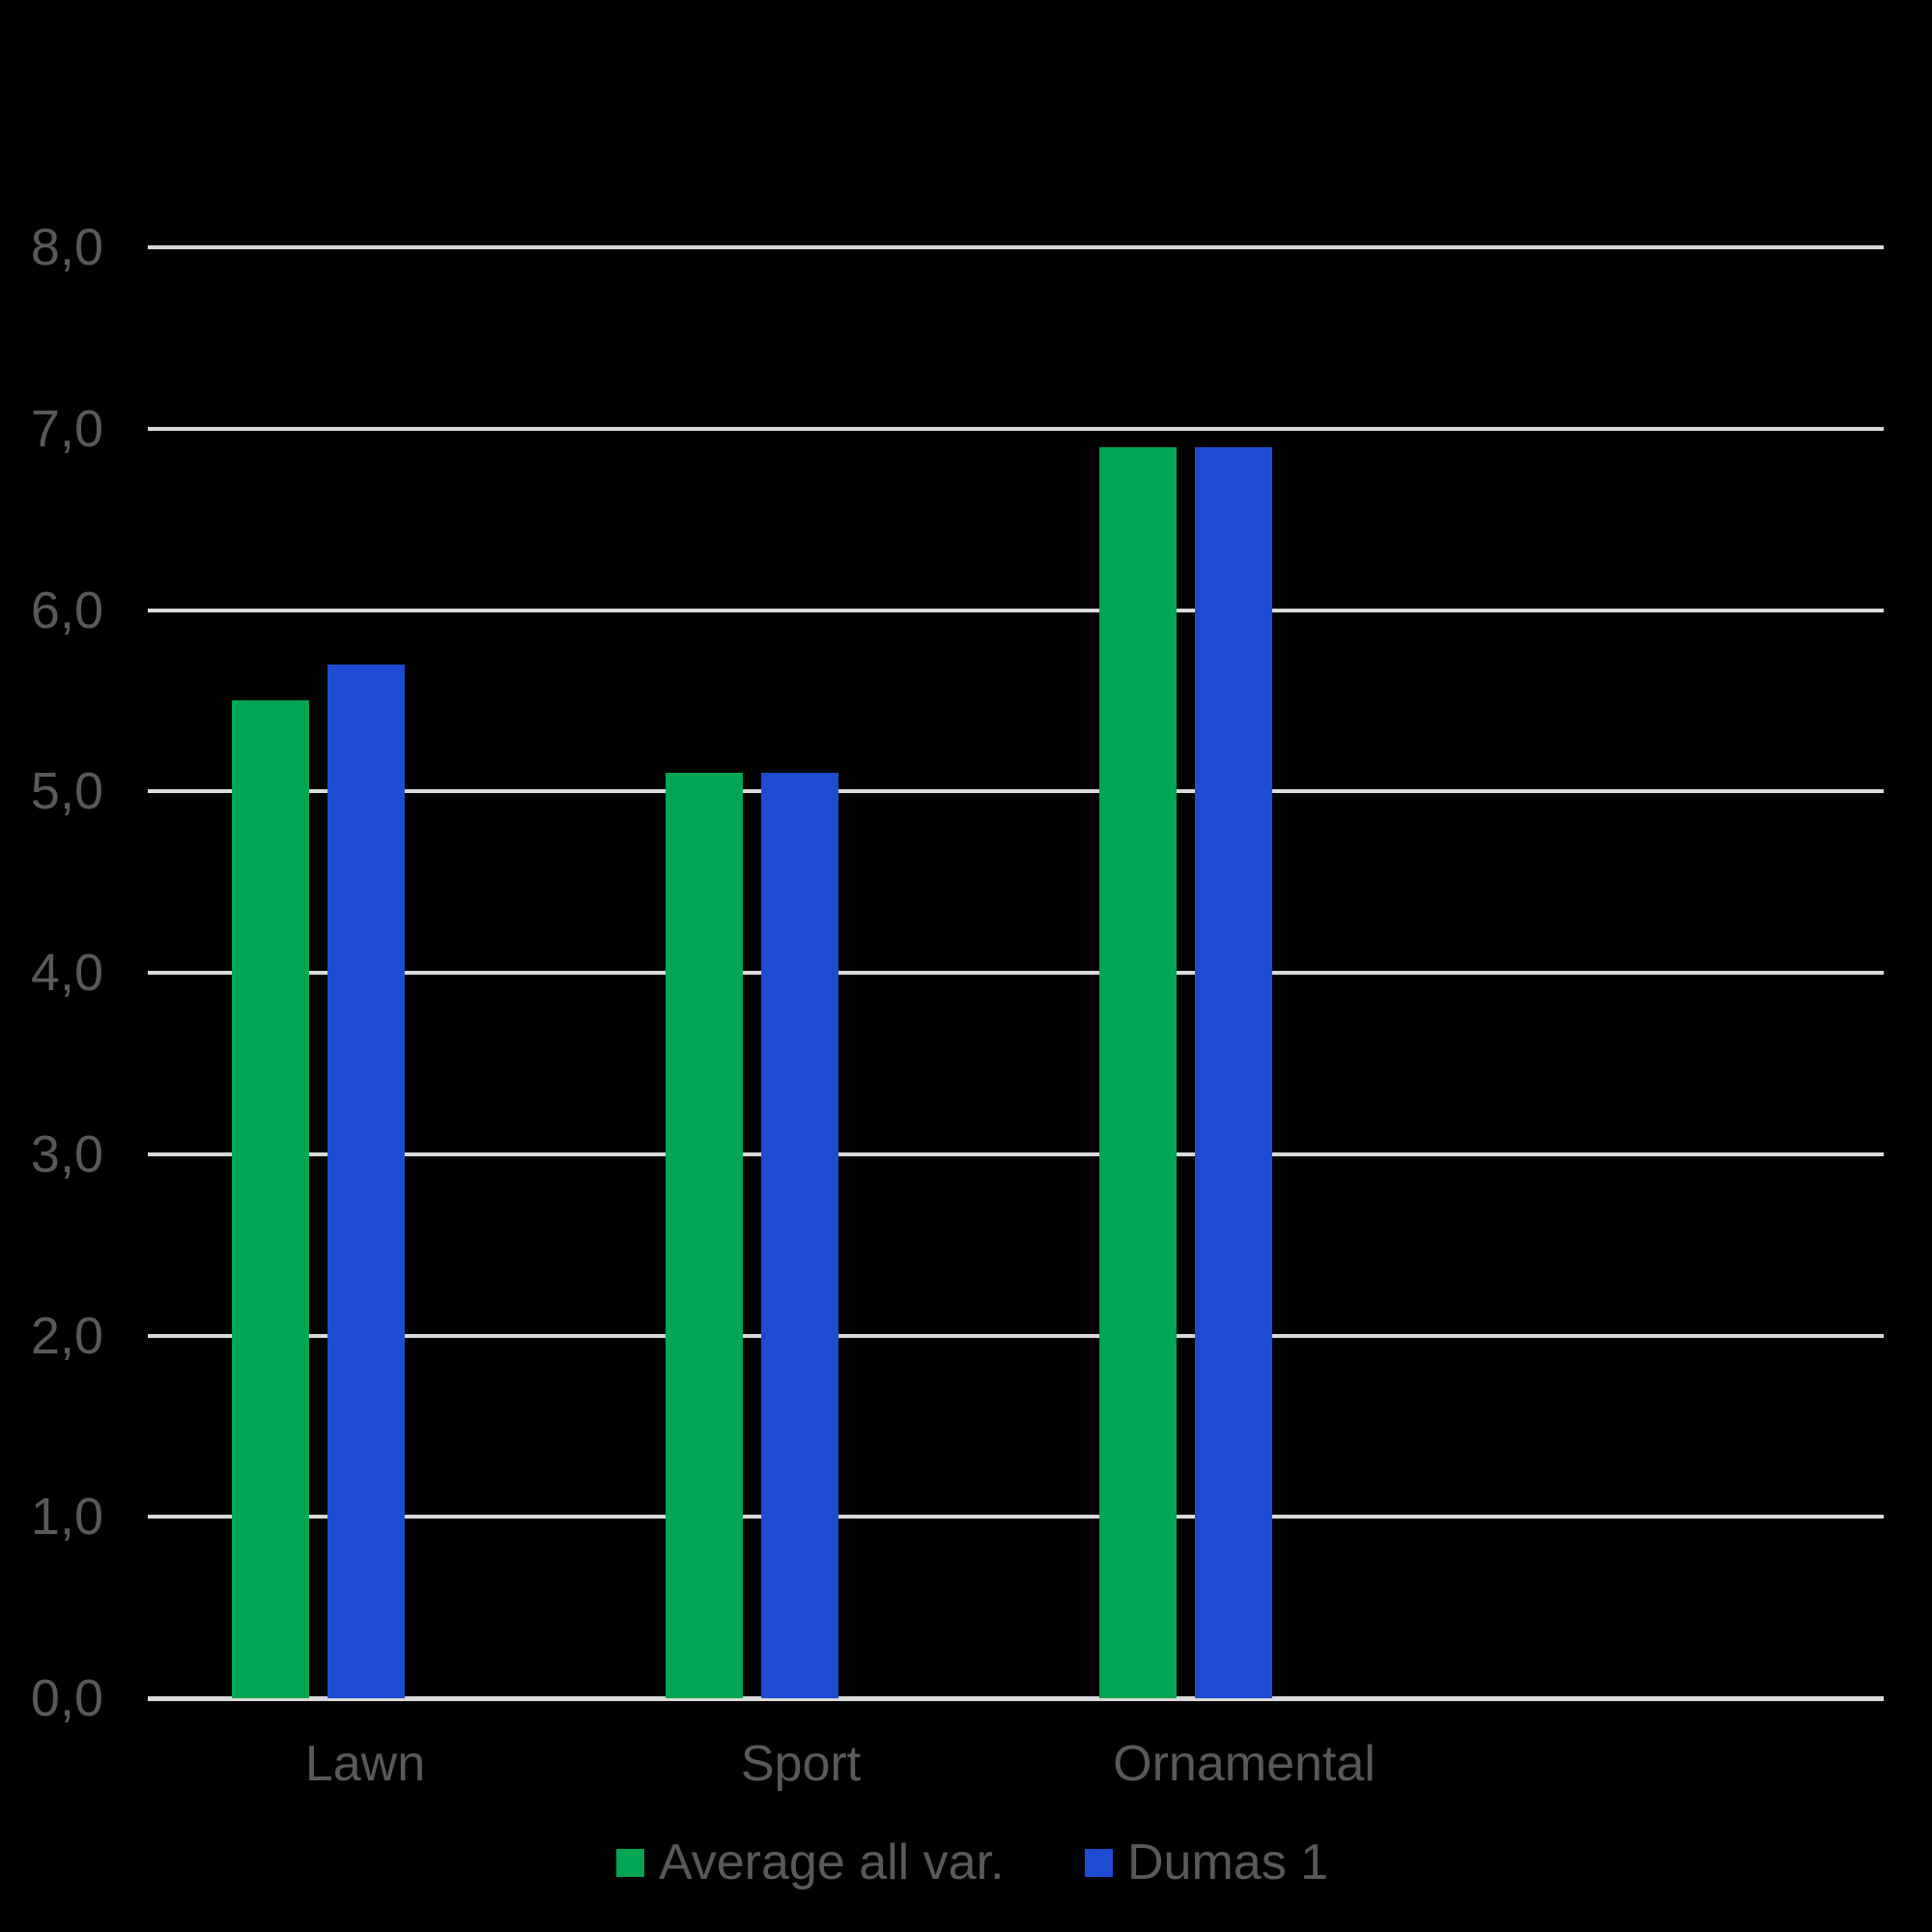  Describe the element at coordinates (66, 247) in the screenshot. I see `y-axis-tick-label: 8,0` at that location.